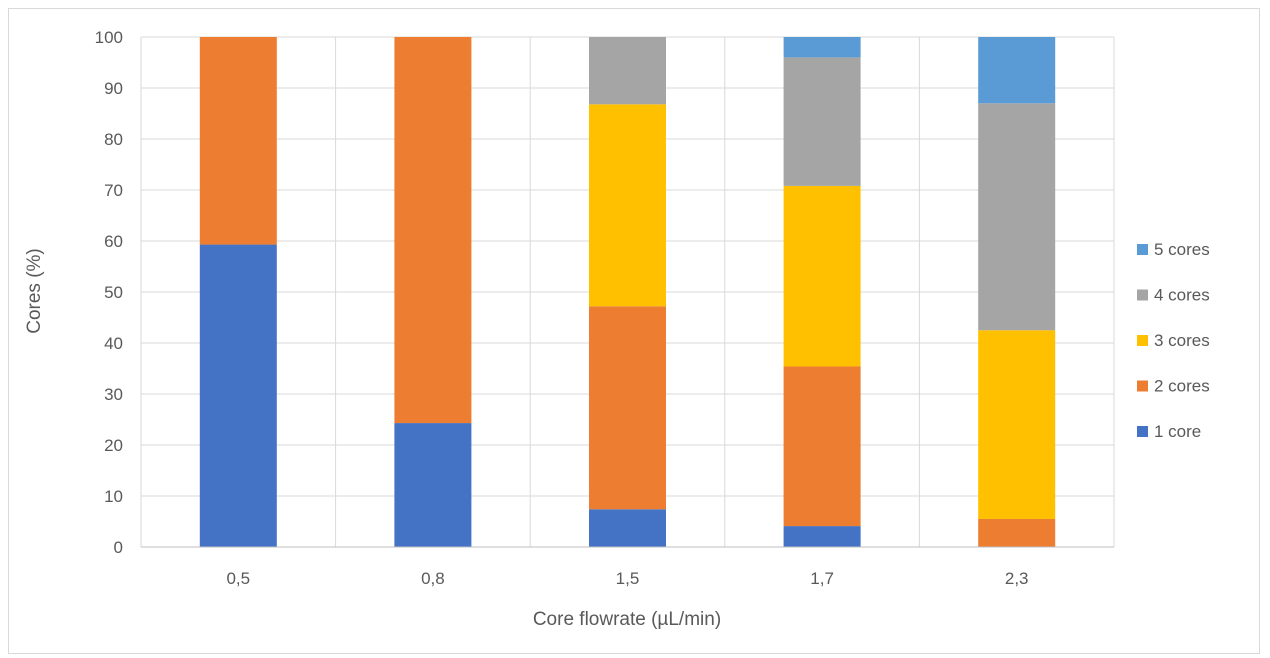  What do you see at coordinates (113, 445) in the screenshot?
I see `y-tick-label: 20` at bounding box center [113, 445].